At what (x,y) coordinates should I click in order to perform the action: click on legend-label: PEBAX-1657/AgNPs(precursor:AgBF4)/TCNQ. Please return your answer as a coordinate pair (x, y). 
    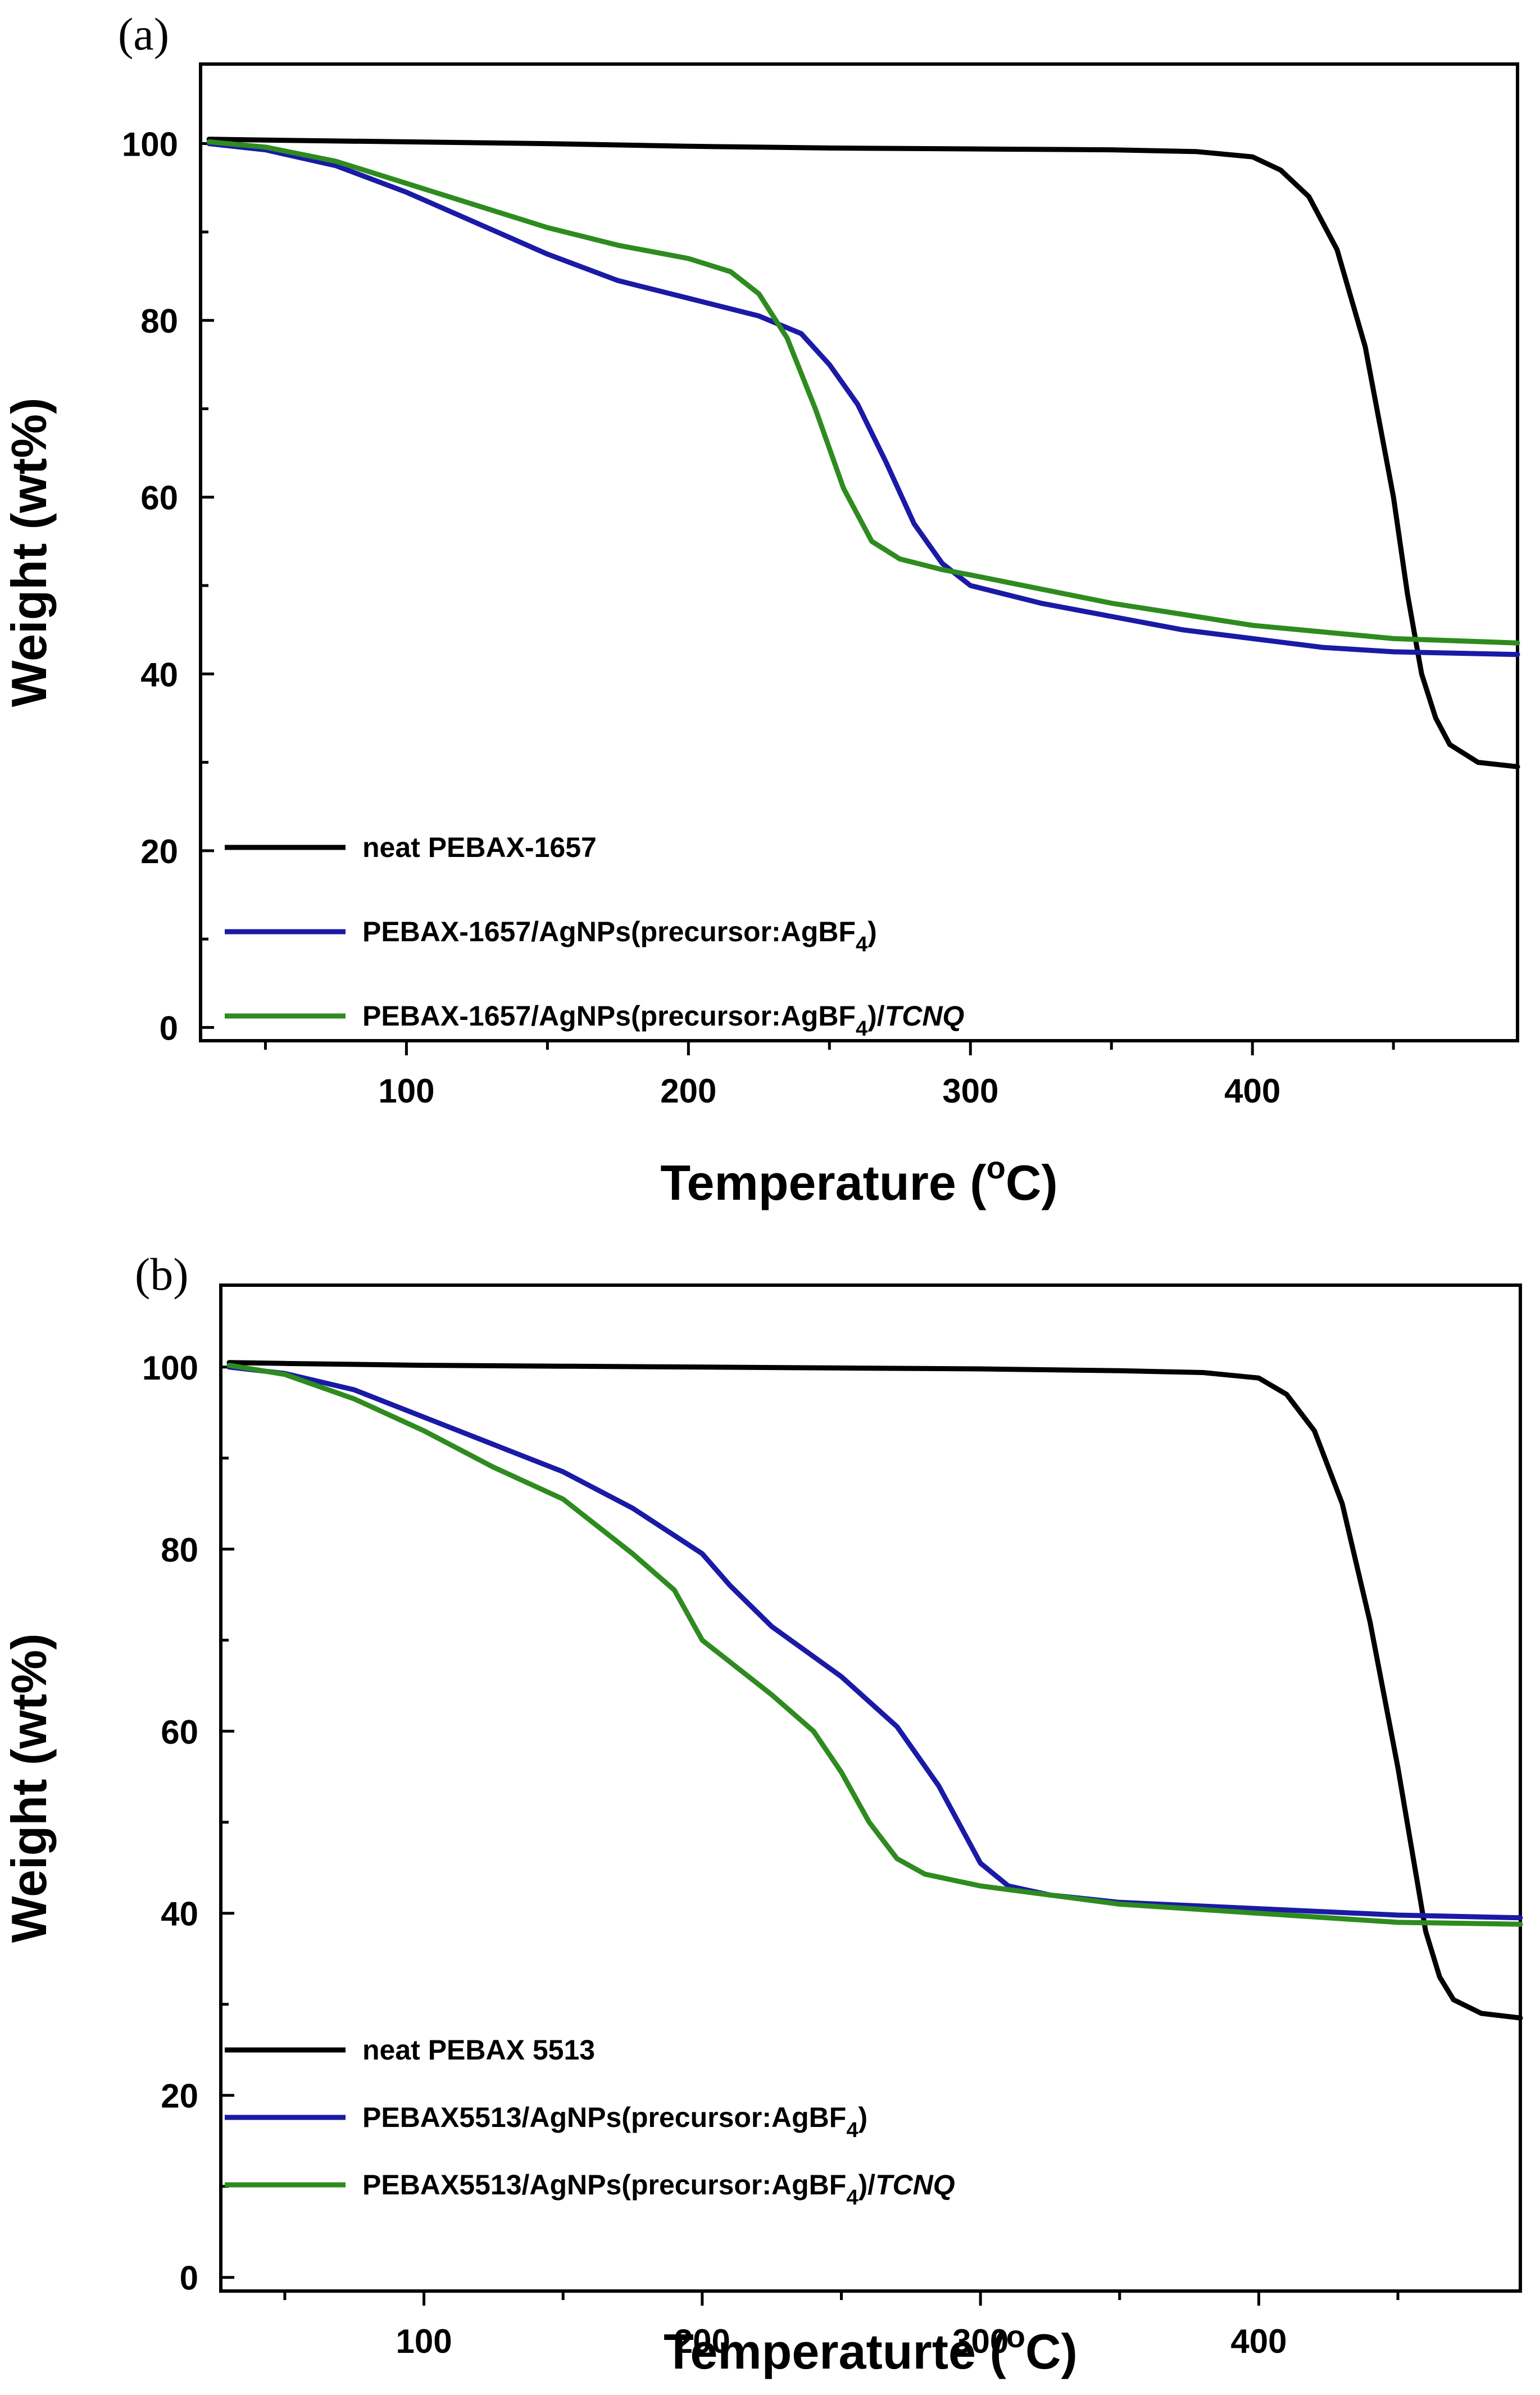
    Looking at the image, I should click on (663, 1021).